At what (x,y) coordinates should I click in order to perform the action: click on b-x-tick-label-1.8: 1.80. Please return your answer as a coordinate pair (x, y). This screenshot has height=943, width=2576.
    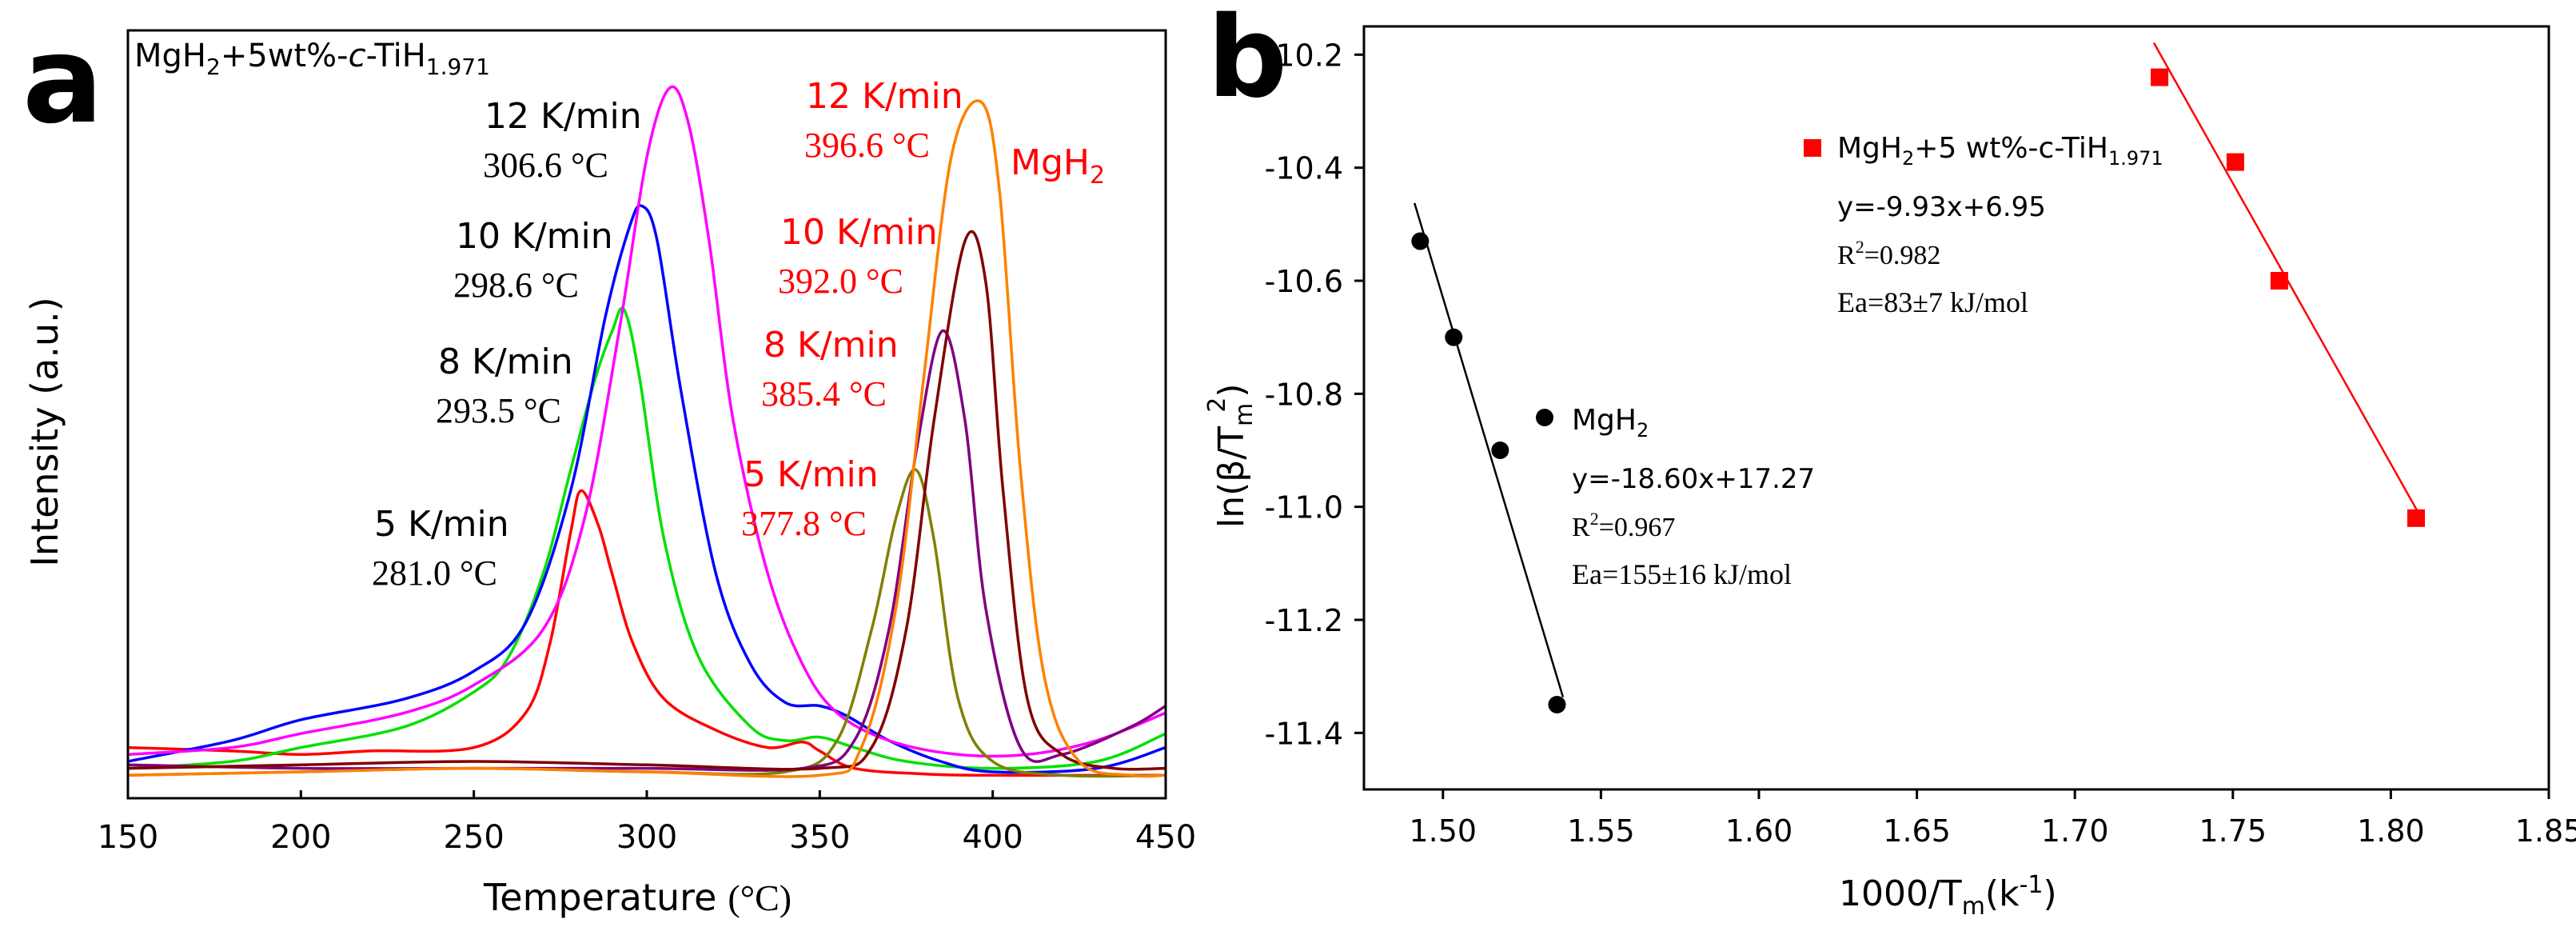
    Looking at the image, I should click on (2391, 831).